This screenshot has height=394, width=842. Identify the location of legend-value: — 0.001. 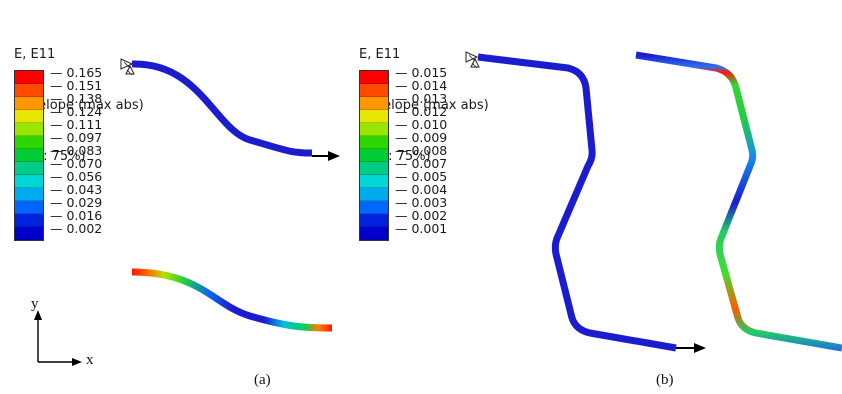
(421, 228).